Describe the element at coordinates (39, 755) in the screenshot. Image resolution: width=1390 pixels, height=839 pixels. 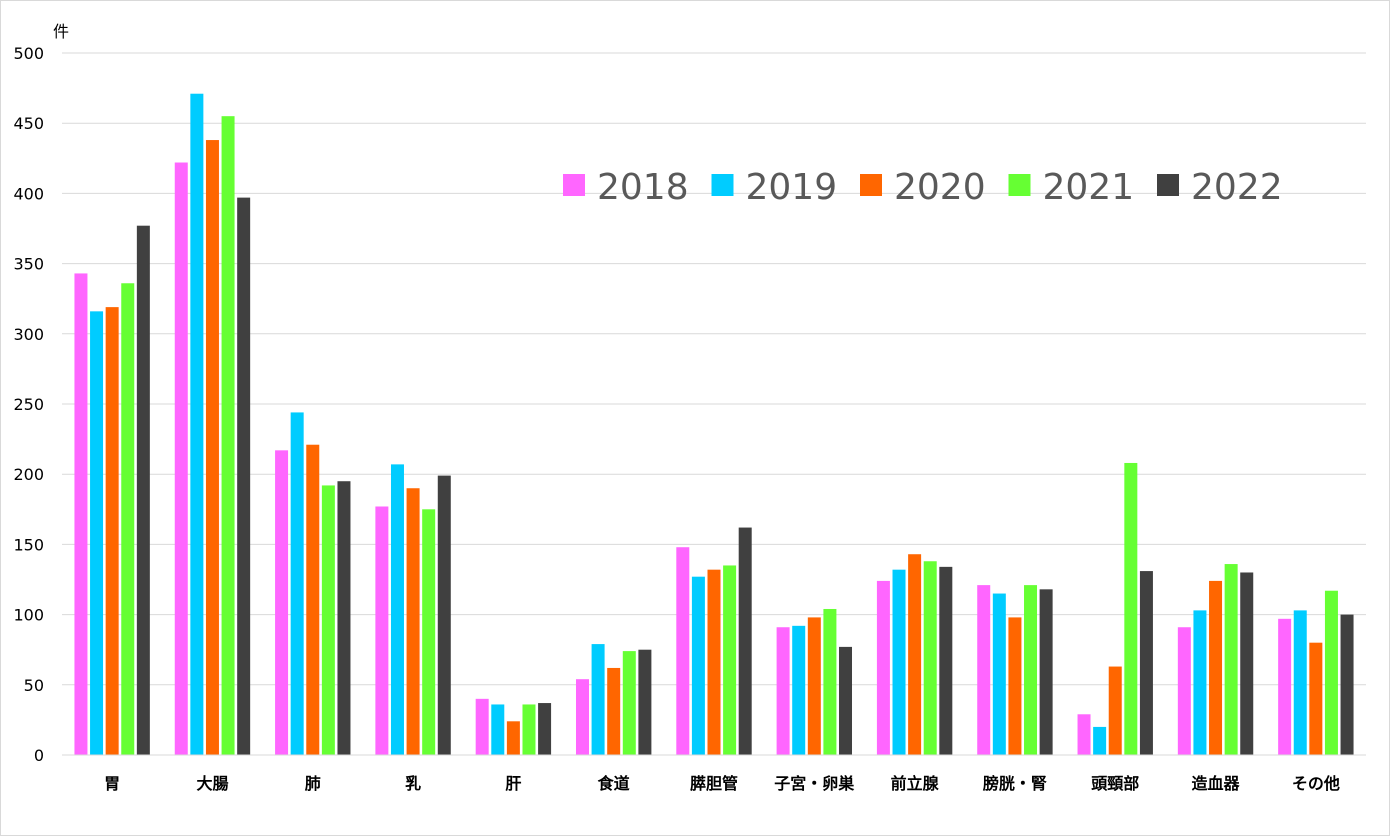
I see `y-tick-label: 0` at that location.